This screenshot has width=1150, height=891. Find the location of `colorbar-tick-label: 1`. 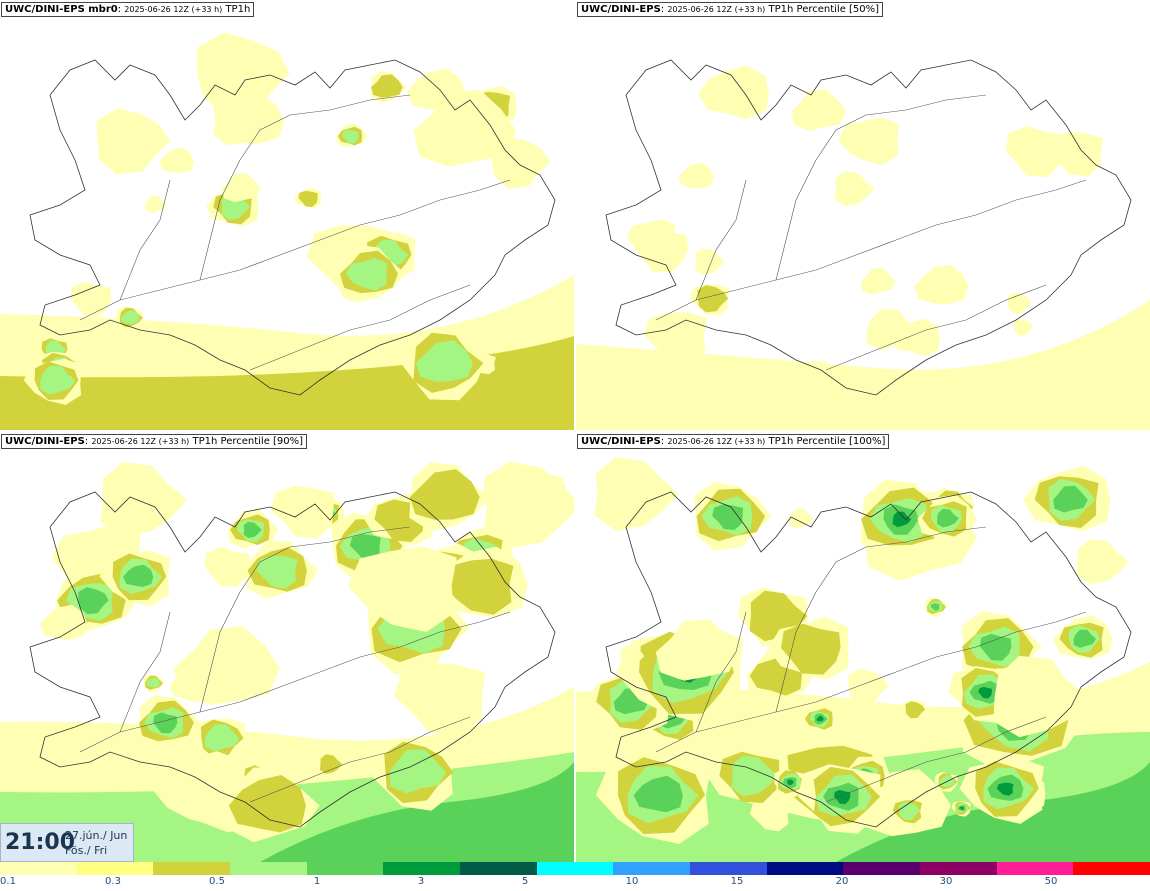

colorbar-tick-label: 1 is located at coordinates (317, 881).